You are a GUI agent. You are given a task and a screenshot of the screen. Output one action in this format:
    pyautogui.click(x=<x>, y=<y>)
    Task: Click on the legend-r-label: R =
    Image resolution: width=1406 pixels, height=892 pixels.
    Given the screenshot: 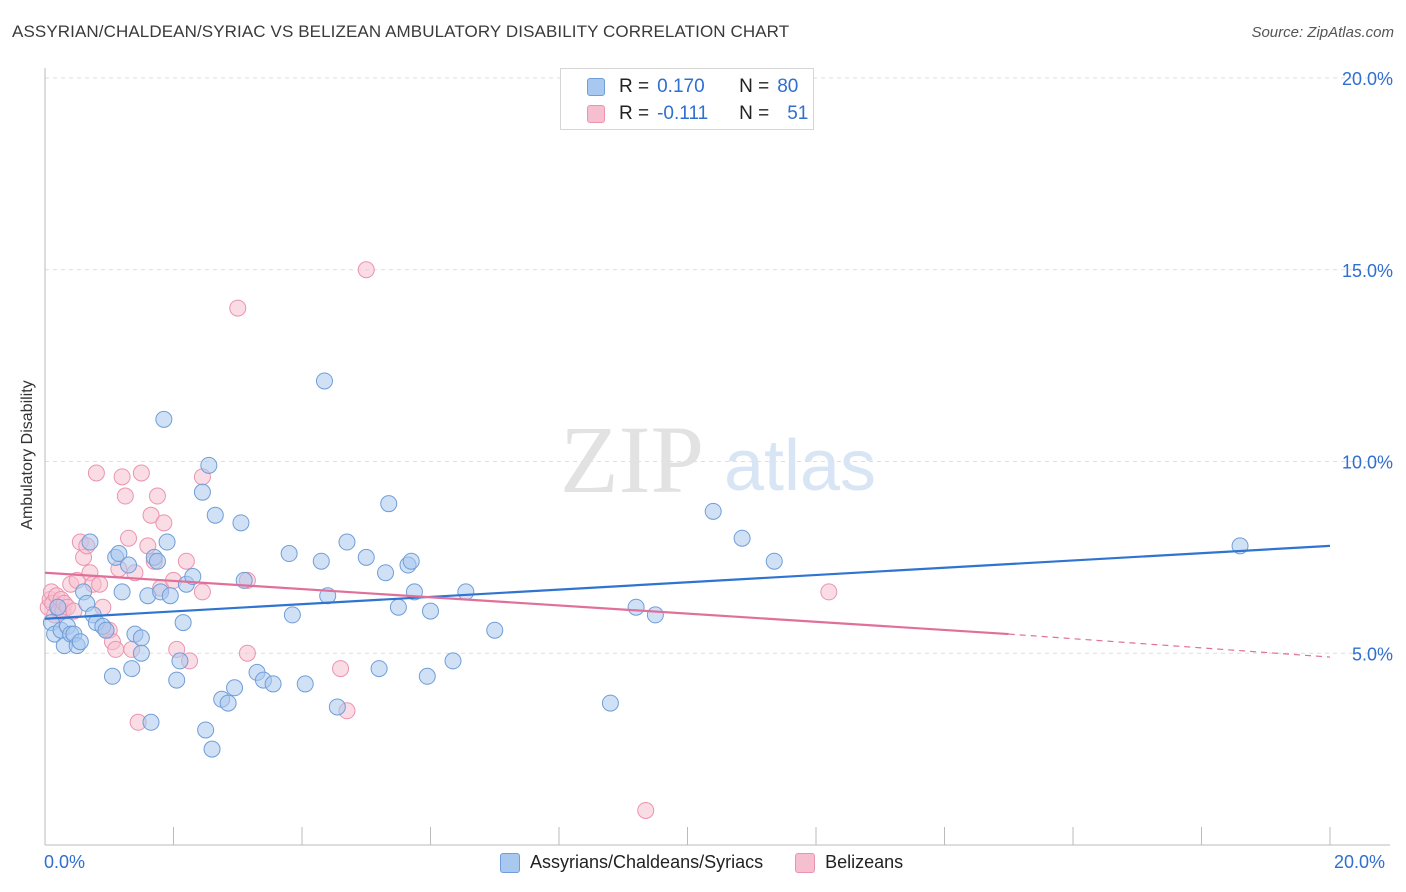 What is the action you would take?
    pyautogui.click(x=634, y=113)
    